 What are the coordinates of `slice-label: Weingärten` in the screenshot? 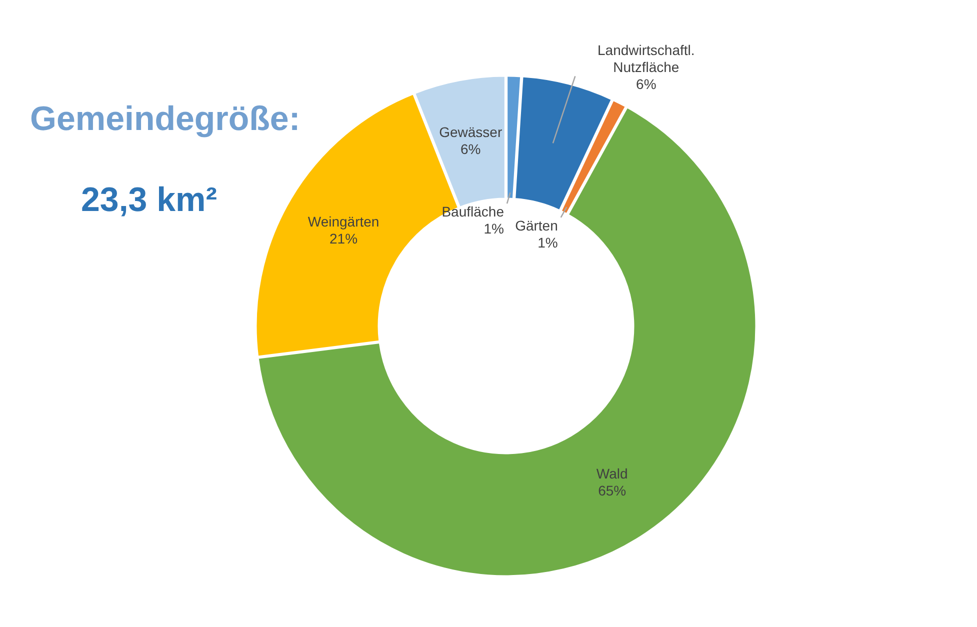 It's located at (344, 221).